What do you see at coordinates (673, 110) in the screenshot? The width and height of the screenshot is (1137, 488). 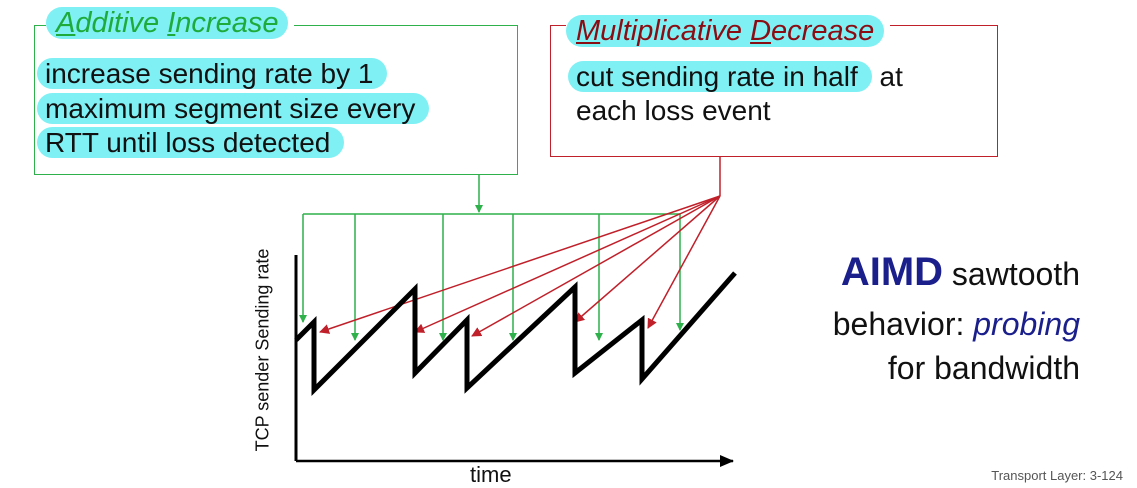 I see `multiplicative-decrease-line-2: each loss event` at bounding box center [673, 110].